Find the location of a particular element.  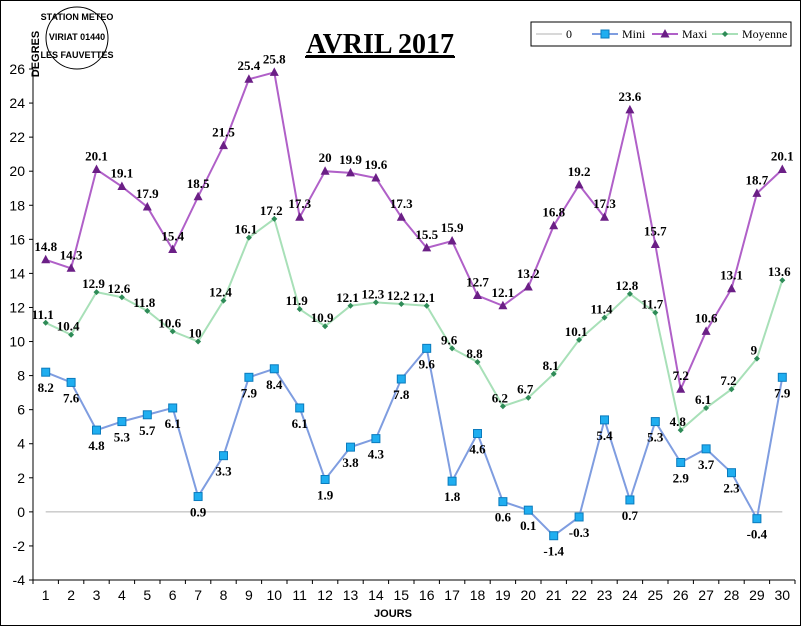

moyenne-data-label: 11.1 is located at coordinates (43, 314).